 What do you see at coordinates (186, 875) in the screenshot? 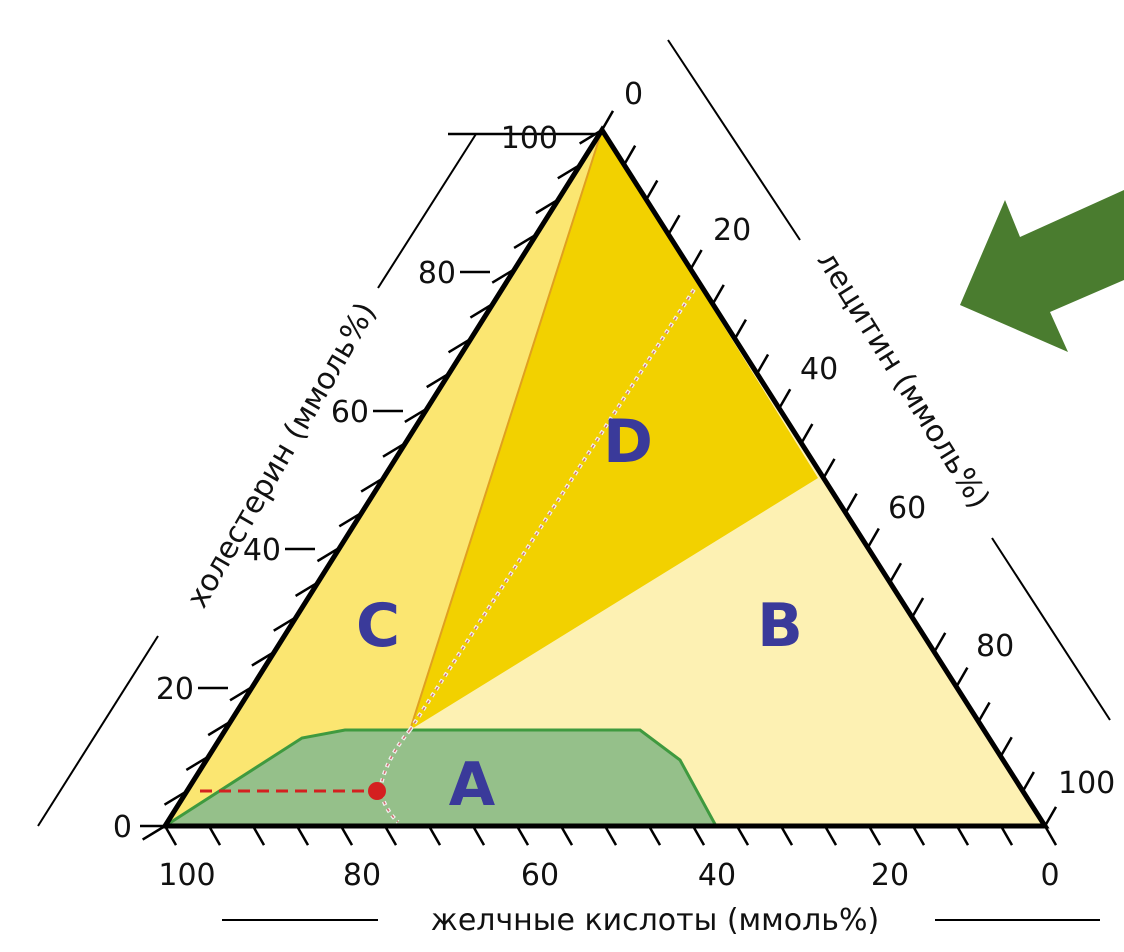
I see `bottom-tick-label: 100` at bounding box center [186, 875].